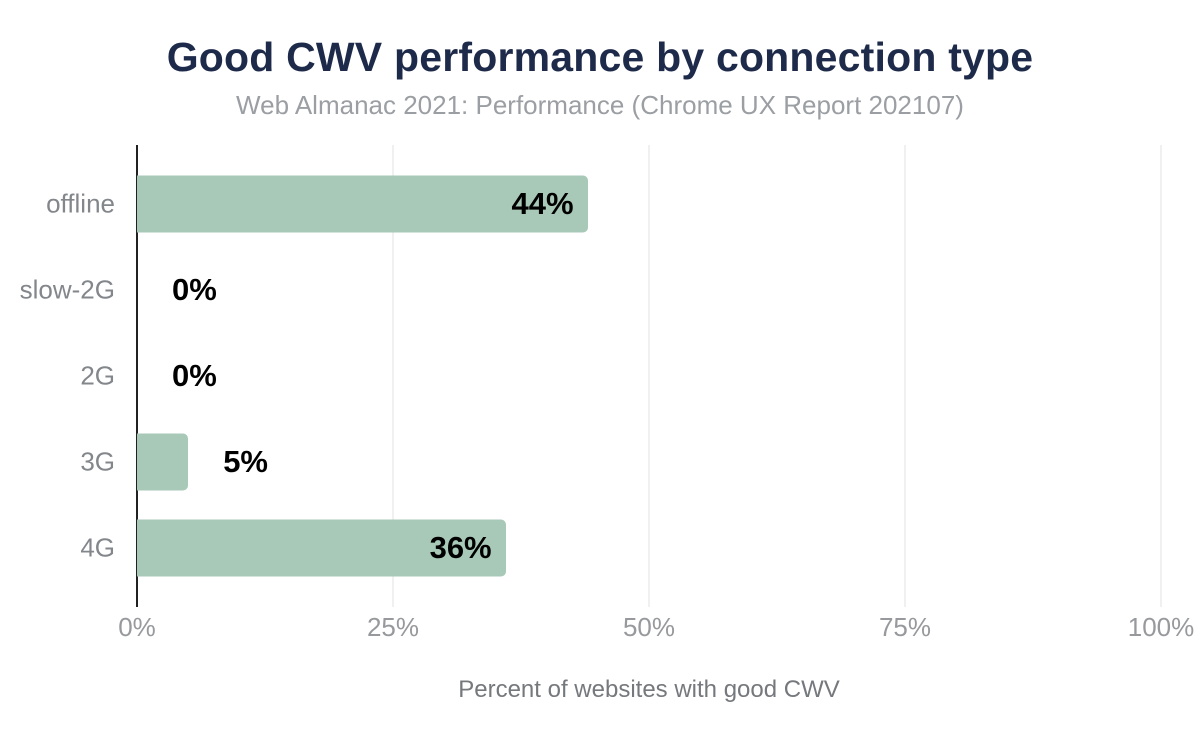 This screenshot has width=1200, height=742. What do you see at coordinates (245, 461) in the screenshot?
I see `value-label: 5%` at bounding box center [245, 461].